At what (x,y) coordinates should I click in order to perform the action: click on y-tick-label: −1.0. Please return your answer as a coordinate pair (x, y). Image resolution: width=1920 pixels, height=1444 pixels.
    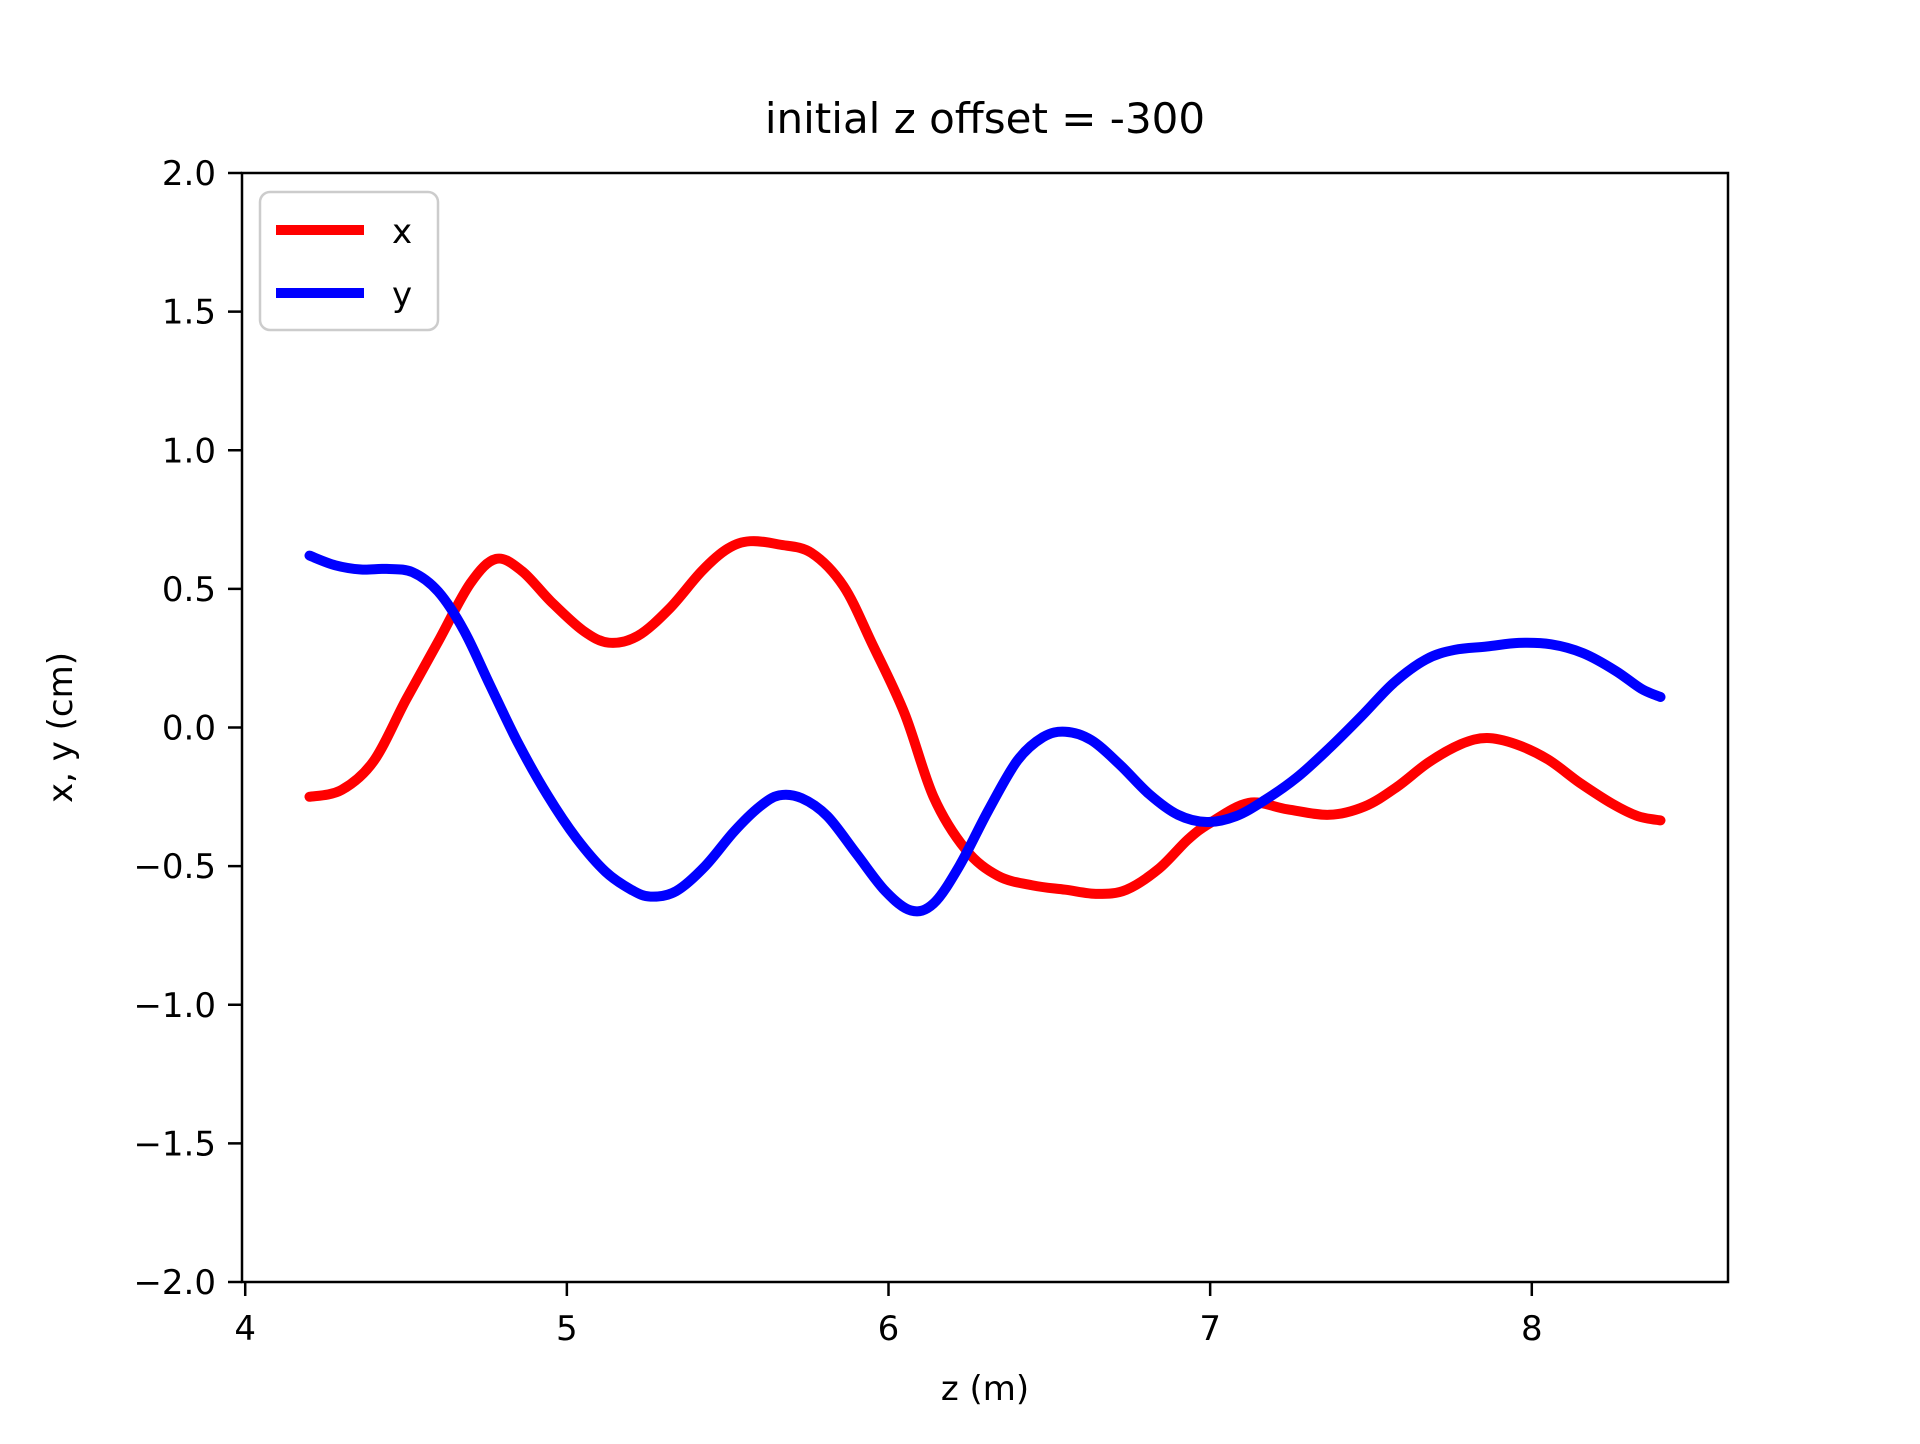
    Looking at the image, I should click on (174, 1006).